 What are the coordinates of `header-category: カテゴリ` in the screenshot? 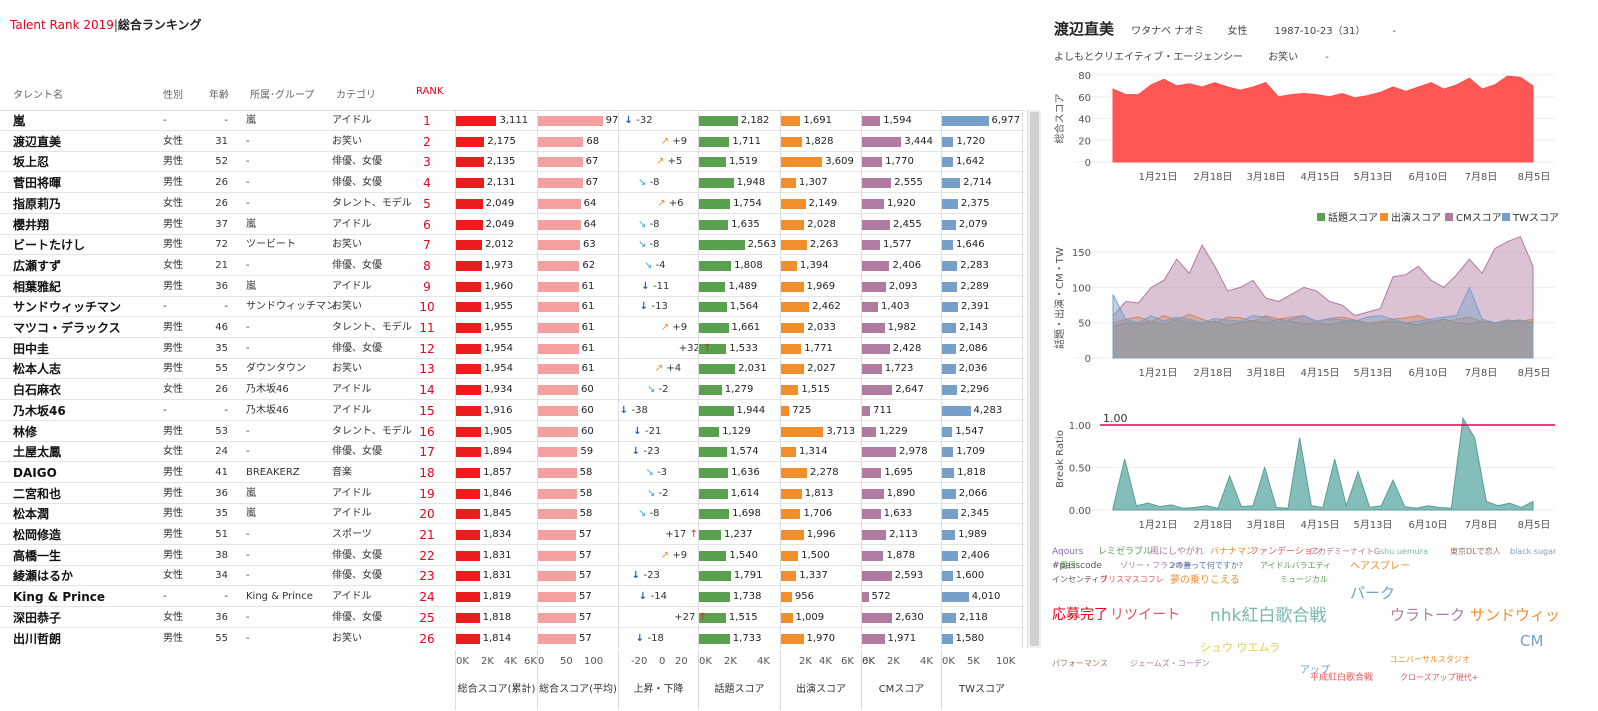 It's located at (356, 95).